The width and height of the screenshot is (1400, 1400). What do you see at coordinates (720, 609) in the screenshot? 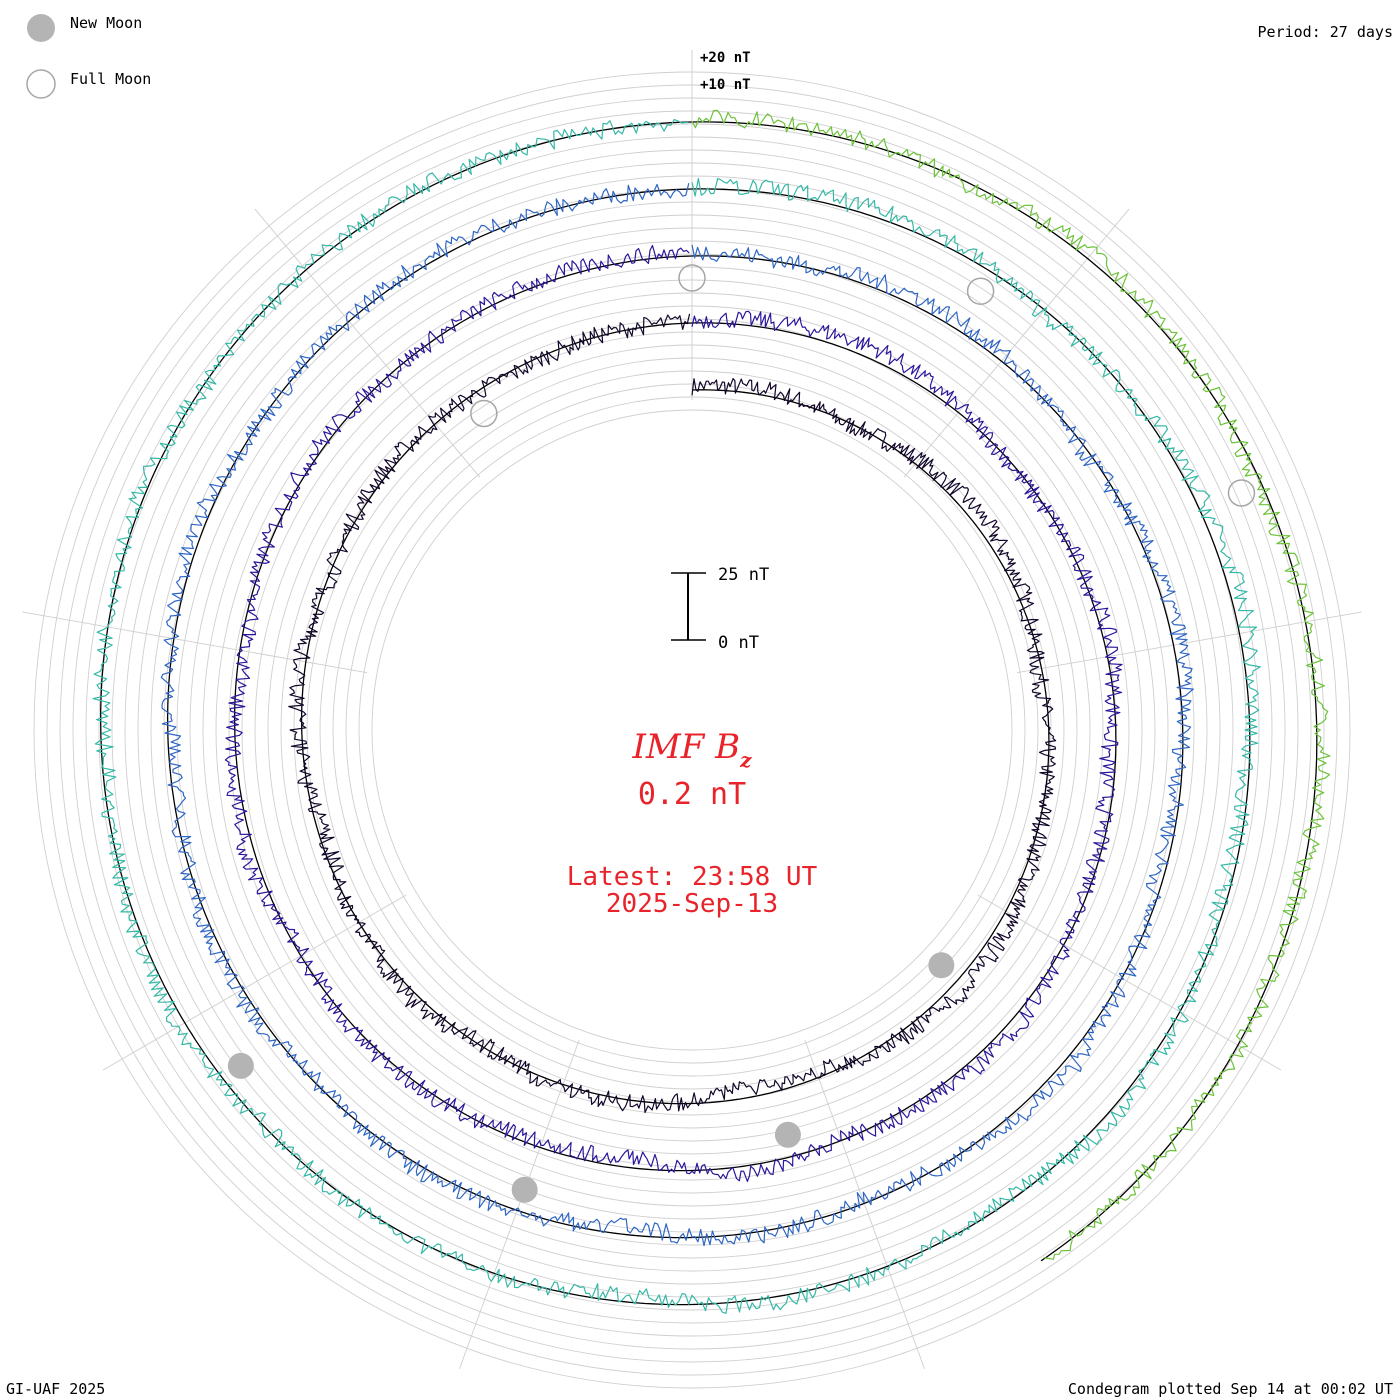
I see `scale-bar: 25 nT 0 nT` at bounding box center [720, 609].